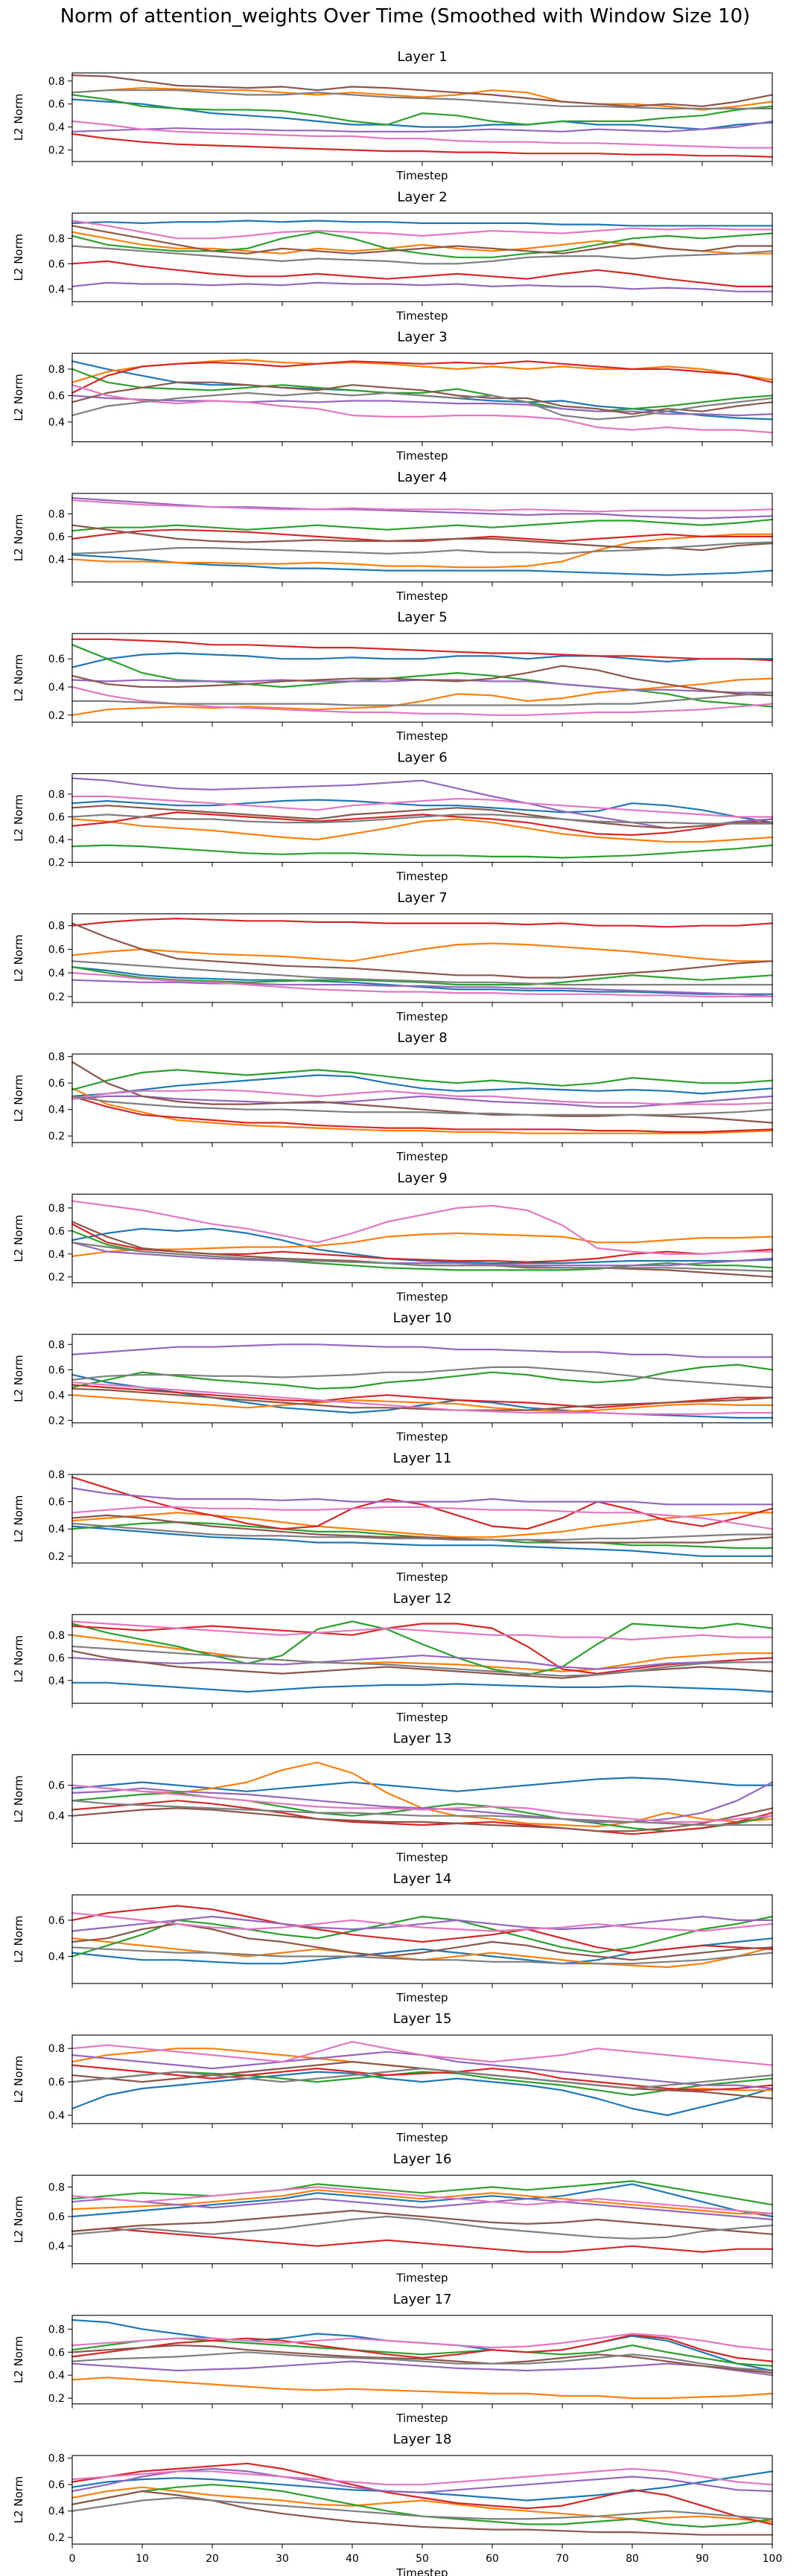 This screenshot has height=2576, width=811. I want to click on x-tick-label: 60, so click(492, 2559).